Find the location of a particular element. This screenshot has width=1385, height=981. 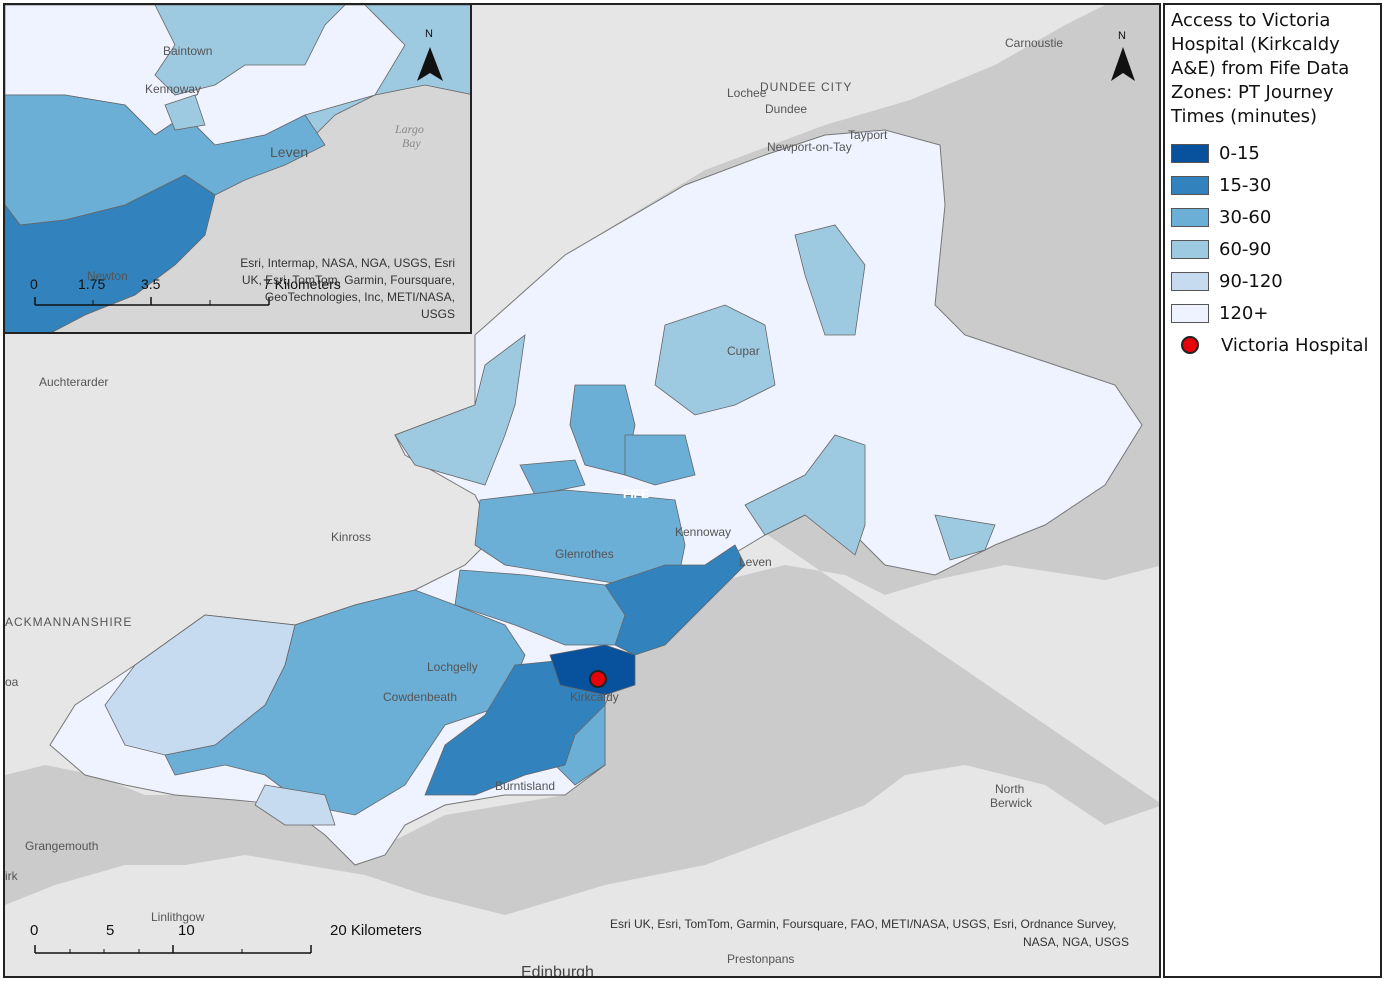

svg-text: 3.5 is located at coordinates (151, 284).